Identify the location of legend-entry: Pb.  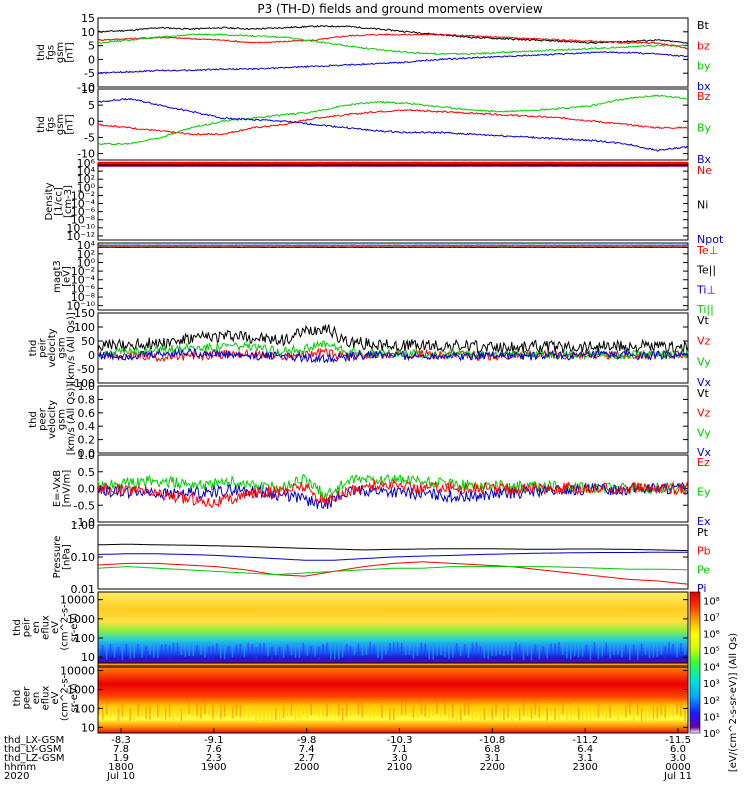
(704, 551).